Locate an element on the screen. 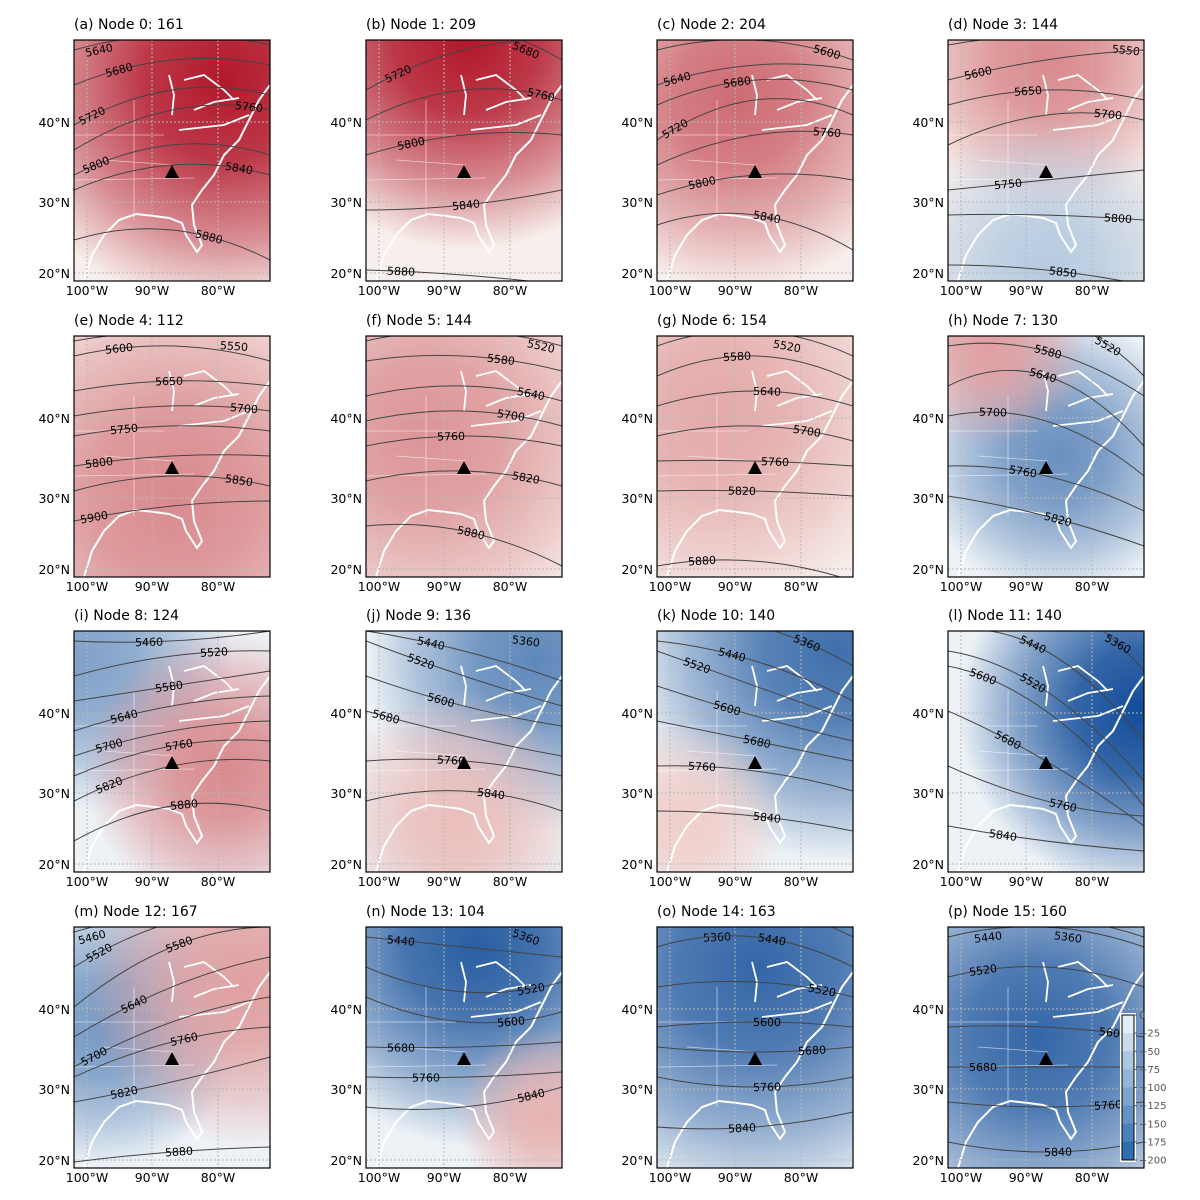 Image resolution: width=1200 pixels, height=1200 pixels. contour-label: 5640 is located at coordinates (767, 392).